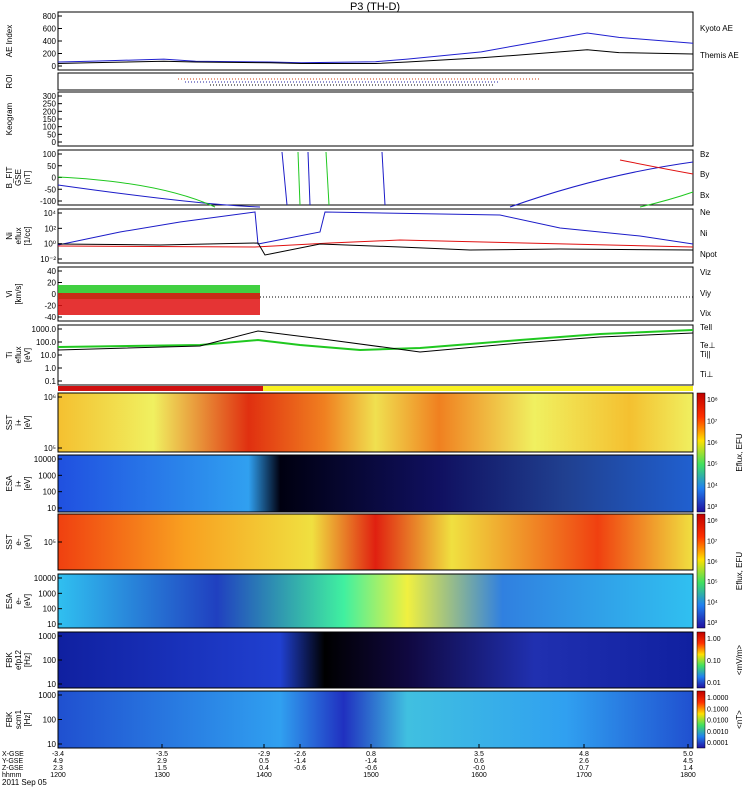 The width and height of the screenshot is (750, 800). I want to click on esa_e-ylabel: [eV], so click(27, 601).